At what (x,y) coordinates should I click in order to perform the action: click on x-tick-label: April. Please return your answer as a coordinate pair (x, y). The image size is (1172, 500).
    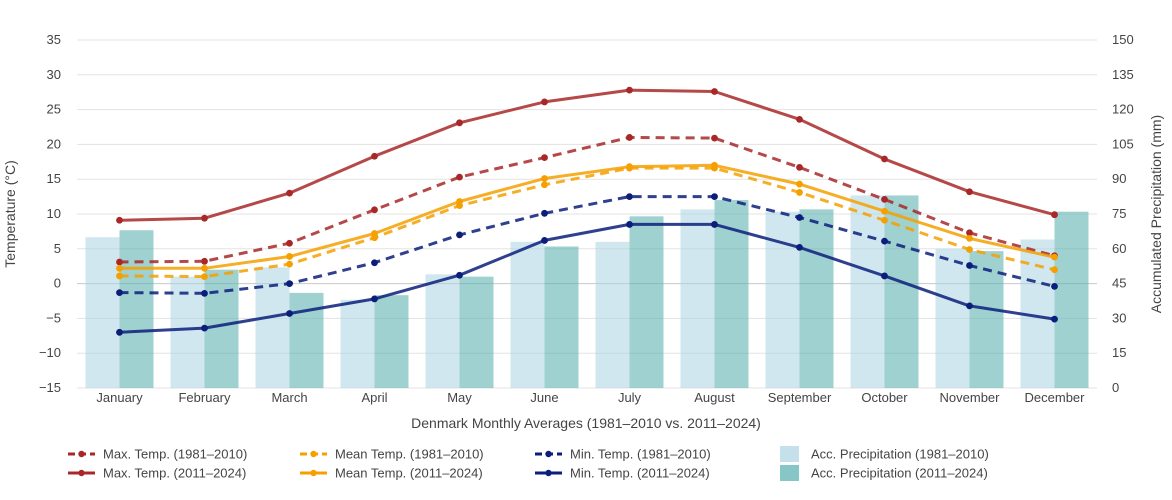
    Looking at the image, I should click on (374, 397).